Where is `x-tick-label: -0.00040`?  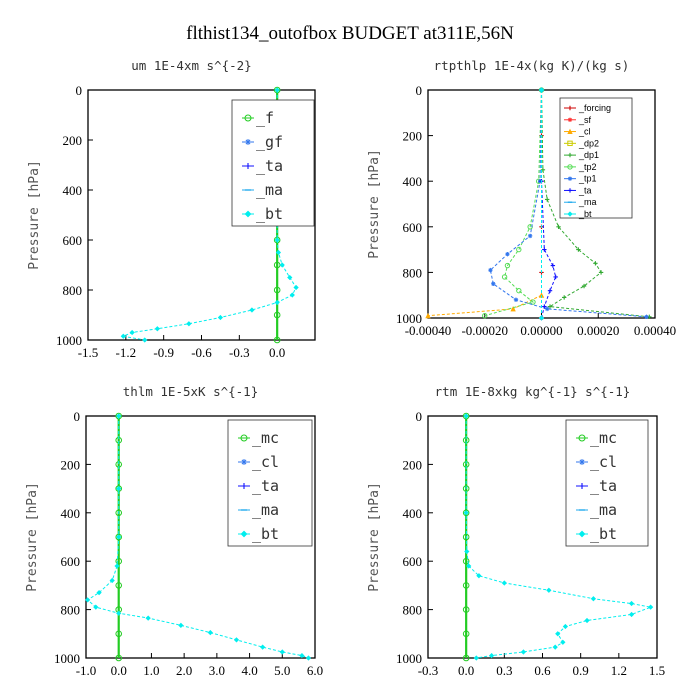 x-tick-label: -0.00040 is located at coordinates (428, 330).